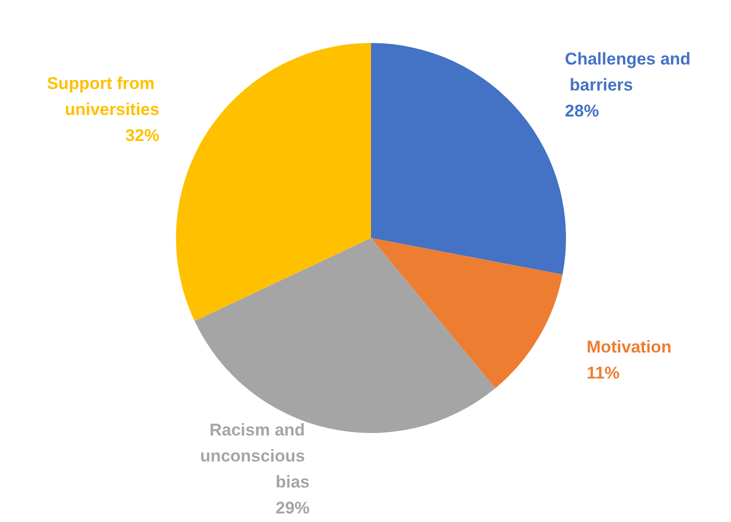  Describe the element at coordinates (255, 456) in the screenshot. I see `slice-label: Racism and unconscious bias` at that location.